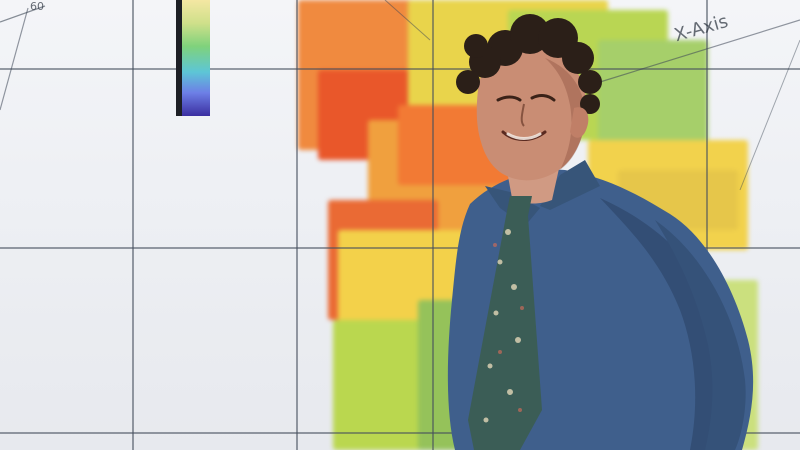  I want to click on corner-tick-label: 60, so click(37, 6).